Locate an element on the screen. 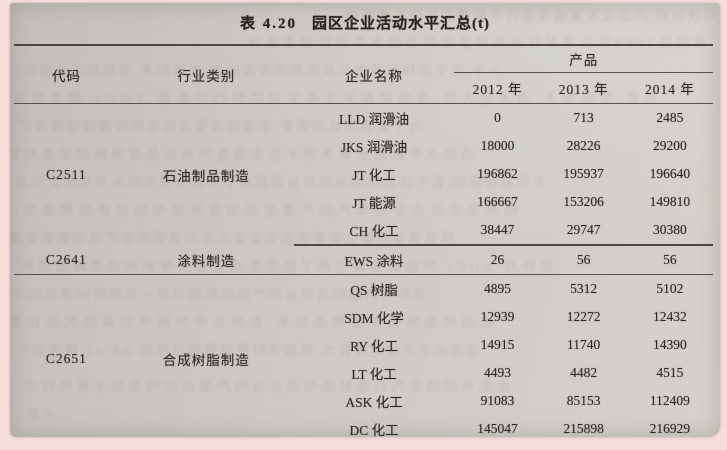 This screenshot has width=727, height=450. table-row: JKS 润滑油 18000 28226 29200 is located at coordinates (363, 146).